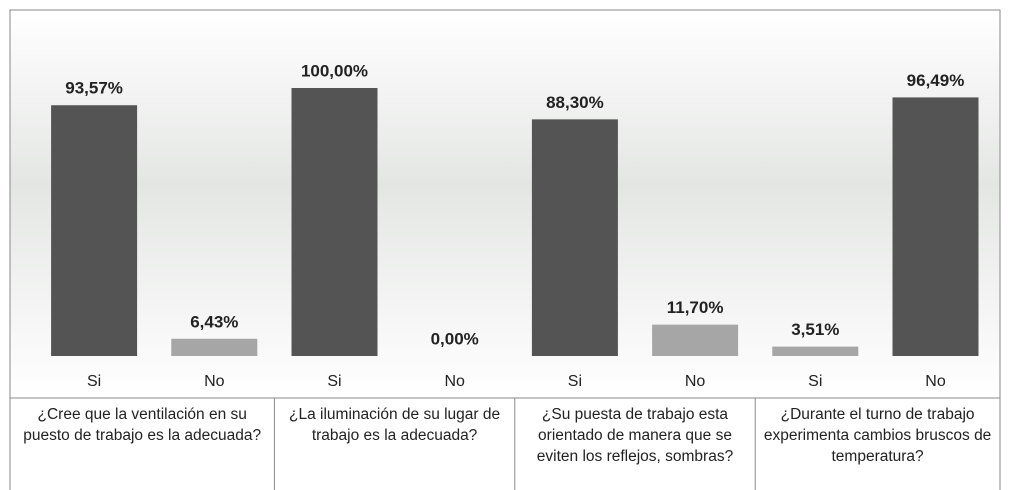 This screenshot has height=490, width=1009. I want to click on value-label: 3,51%, so click(815, 329).